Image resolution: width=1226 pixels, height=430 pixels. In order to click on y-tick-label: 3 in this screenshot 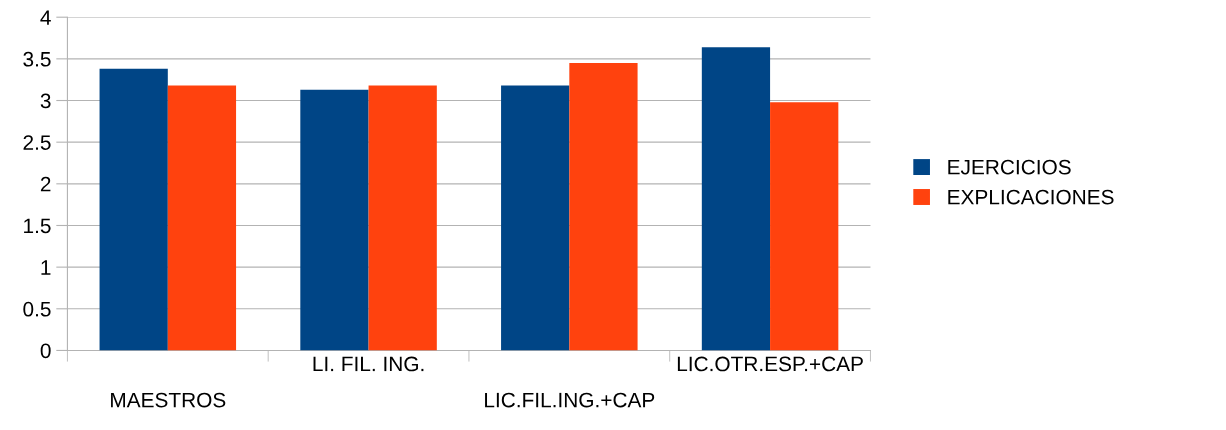, I will do `click(45, 101)`.